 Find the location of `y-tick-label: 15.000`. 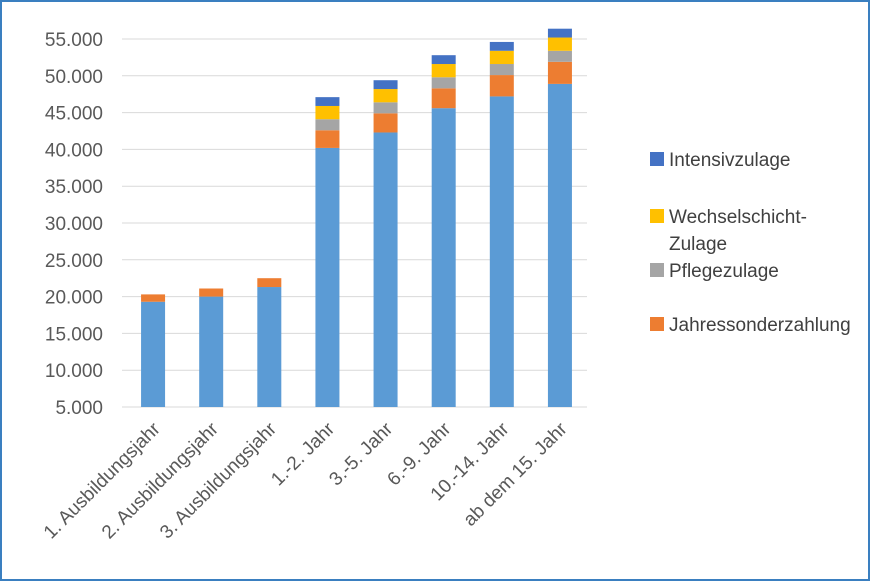

y-tick-label: 15.000 is located at coordinates (74, 334).